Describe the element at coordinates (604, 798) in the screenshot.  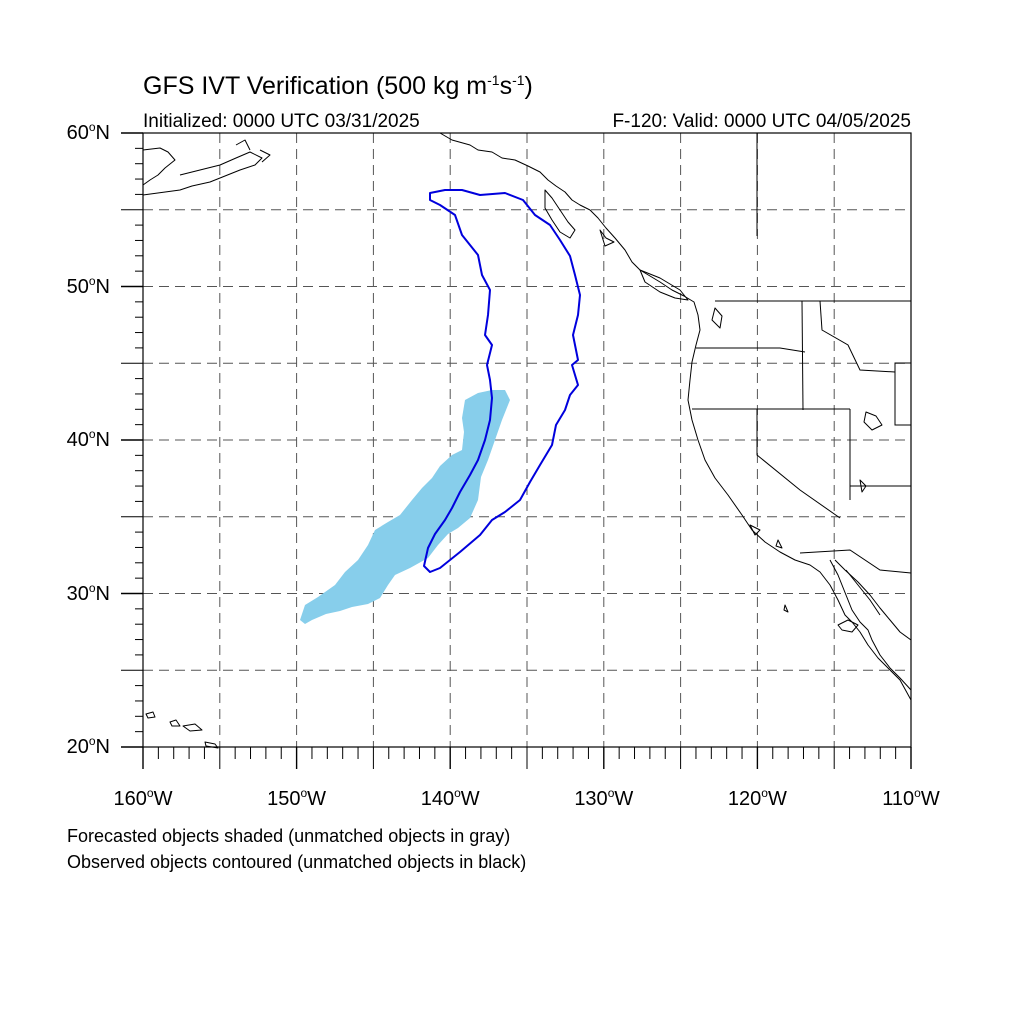
I see `longitude-label: 130oW` at that location.